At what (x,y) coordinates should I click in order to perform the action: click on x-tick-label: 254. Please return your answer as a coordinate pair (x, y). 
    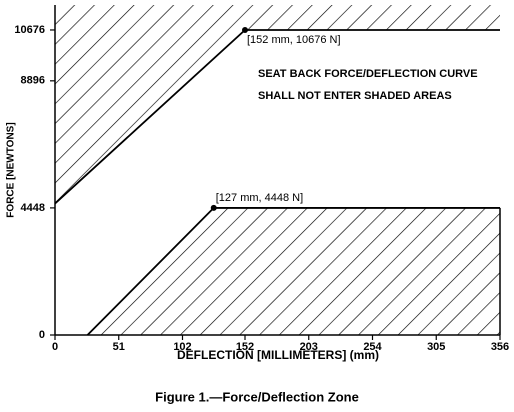
    Looking at the image, I should click on (372, 347).